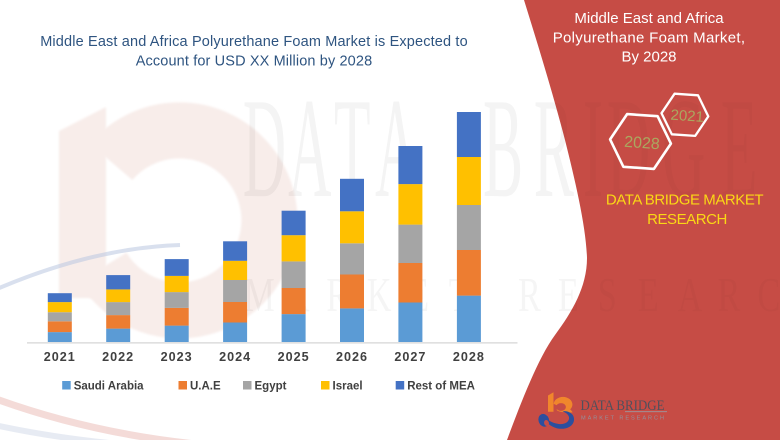  I want to click on svg-text: DATA BRIDGE MARKET, so click(684, 200).